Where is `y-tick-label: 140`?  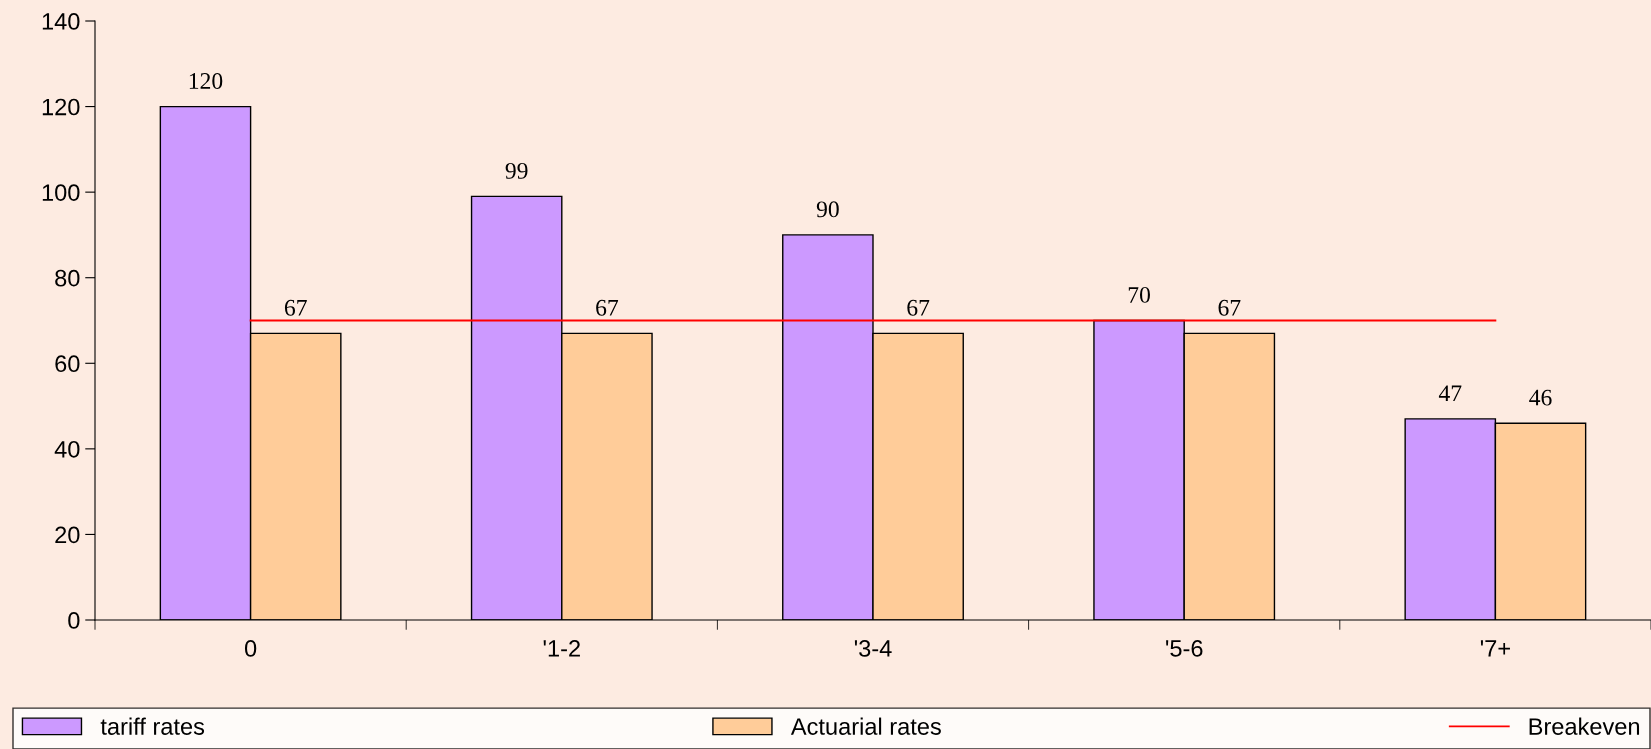 y-tick-label: 140 is located at coordinates (61, 21).